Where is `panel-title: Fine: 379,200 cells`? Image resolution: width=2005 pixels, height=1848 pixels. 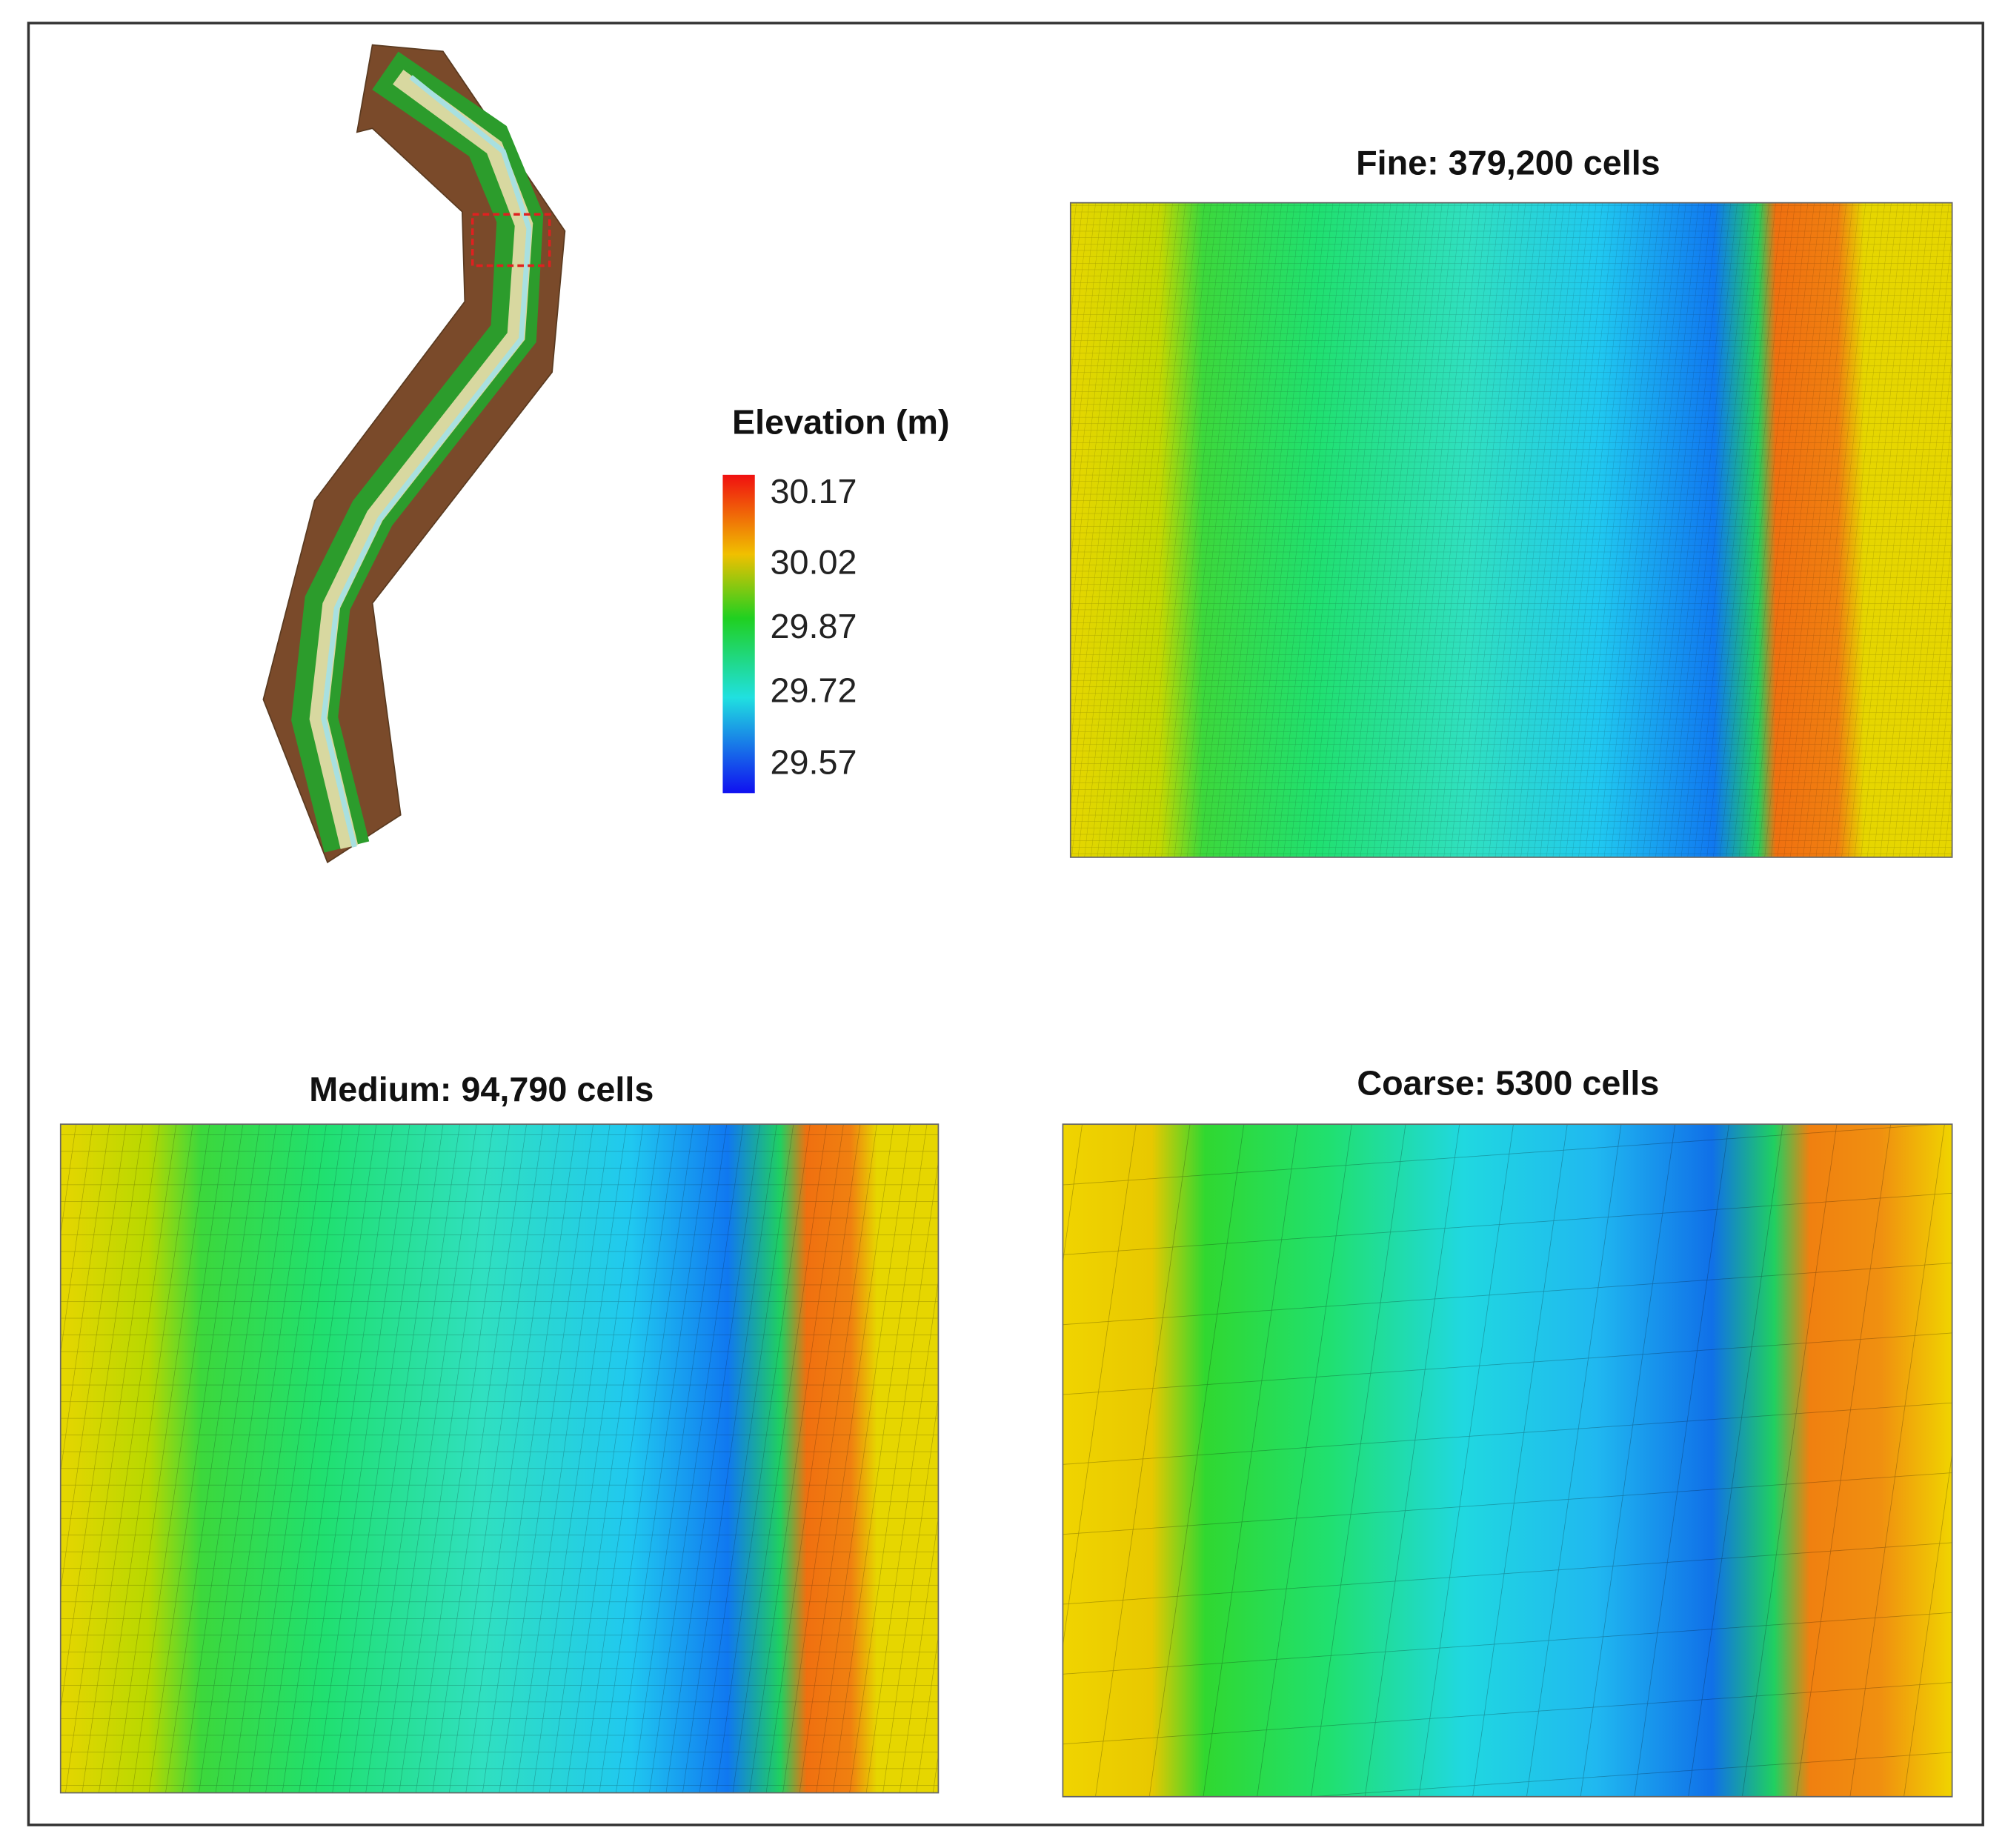 panel-title: Fine: 379,200 cells is located at coordinates (1508, 163).